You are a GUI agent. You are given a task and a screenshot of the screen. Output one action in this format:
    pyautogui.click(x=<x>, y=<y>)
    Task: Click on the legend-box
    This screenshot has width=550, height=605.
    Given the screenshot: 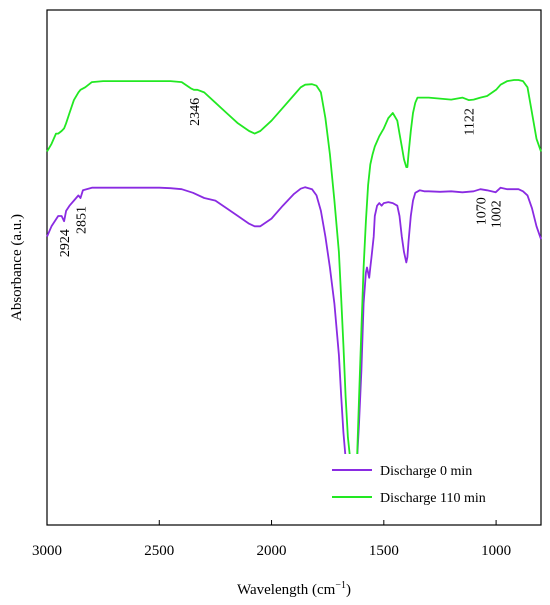 What is the action you would take?
    pyautogui.click(x=430, y=483)
    